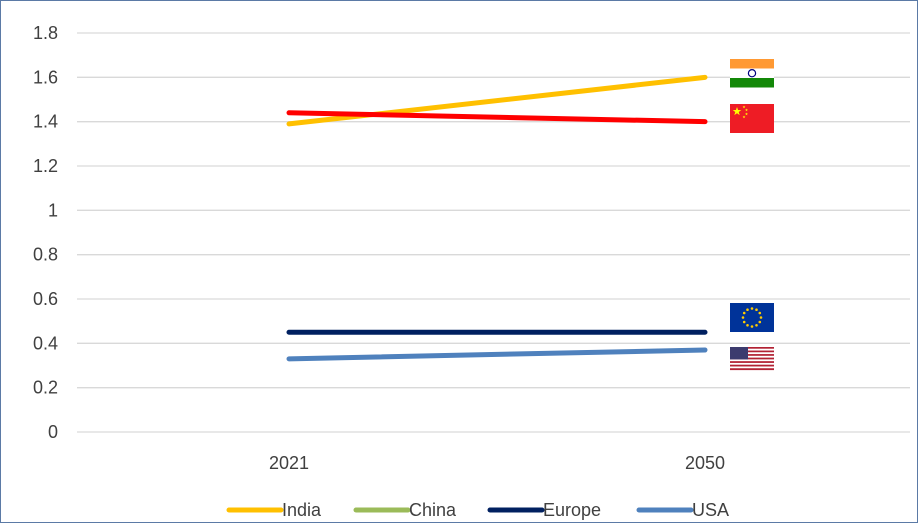 This screenshot has width=920, height=525. What do you see at coordinates (752, 215) in the screenshot?
I see `flag-markers` at bounding box center [752, 215].